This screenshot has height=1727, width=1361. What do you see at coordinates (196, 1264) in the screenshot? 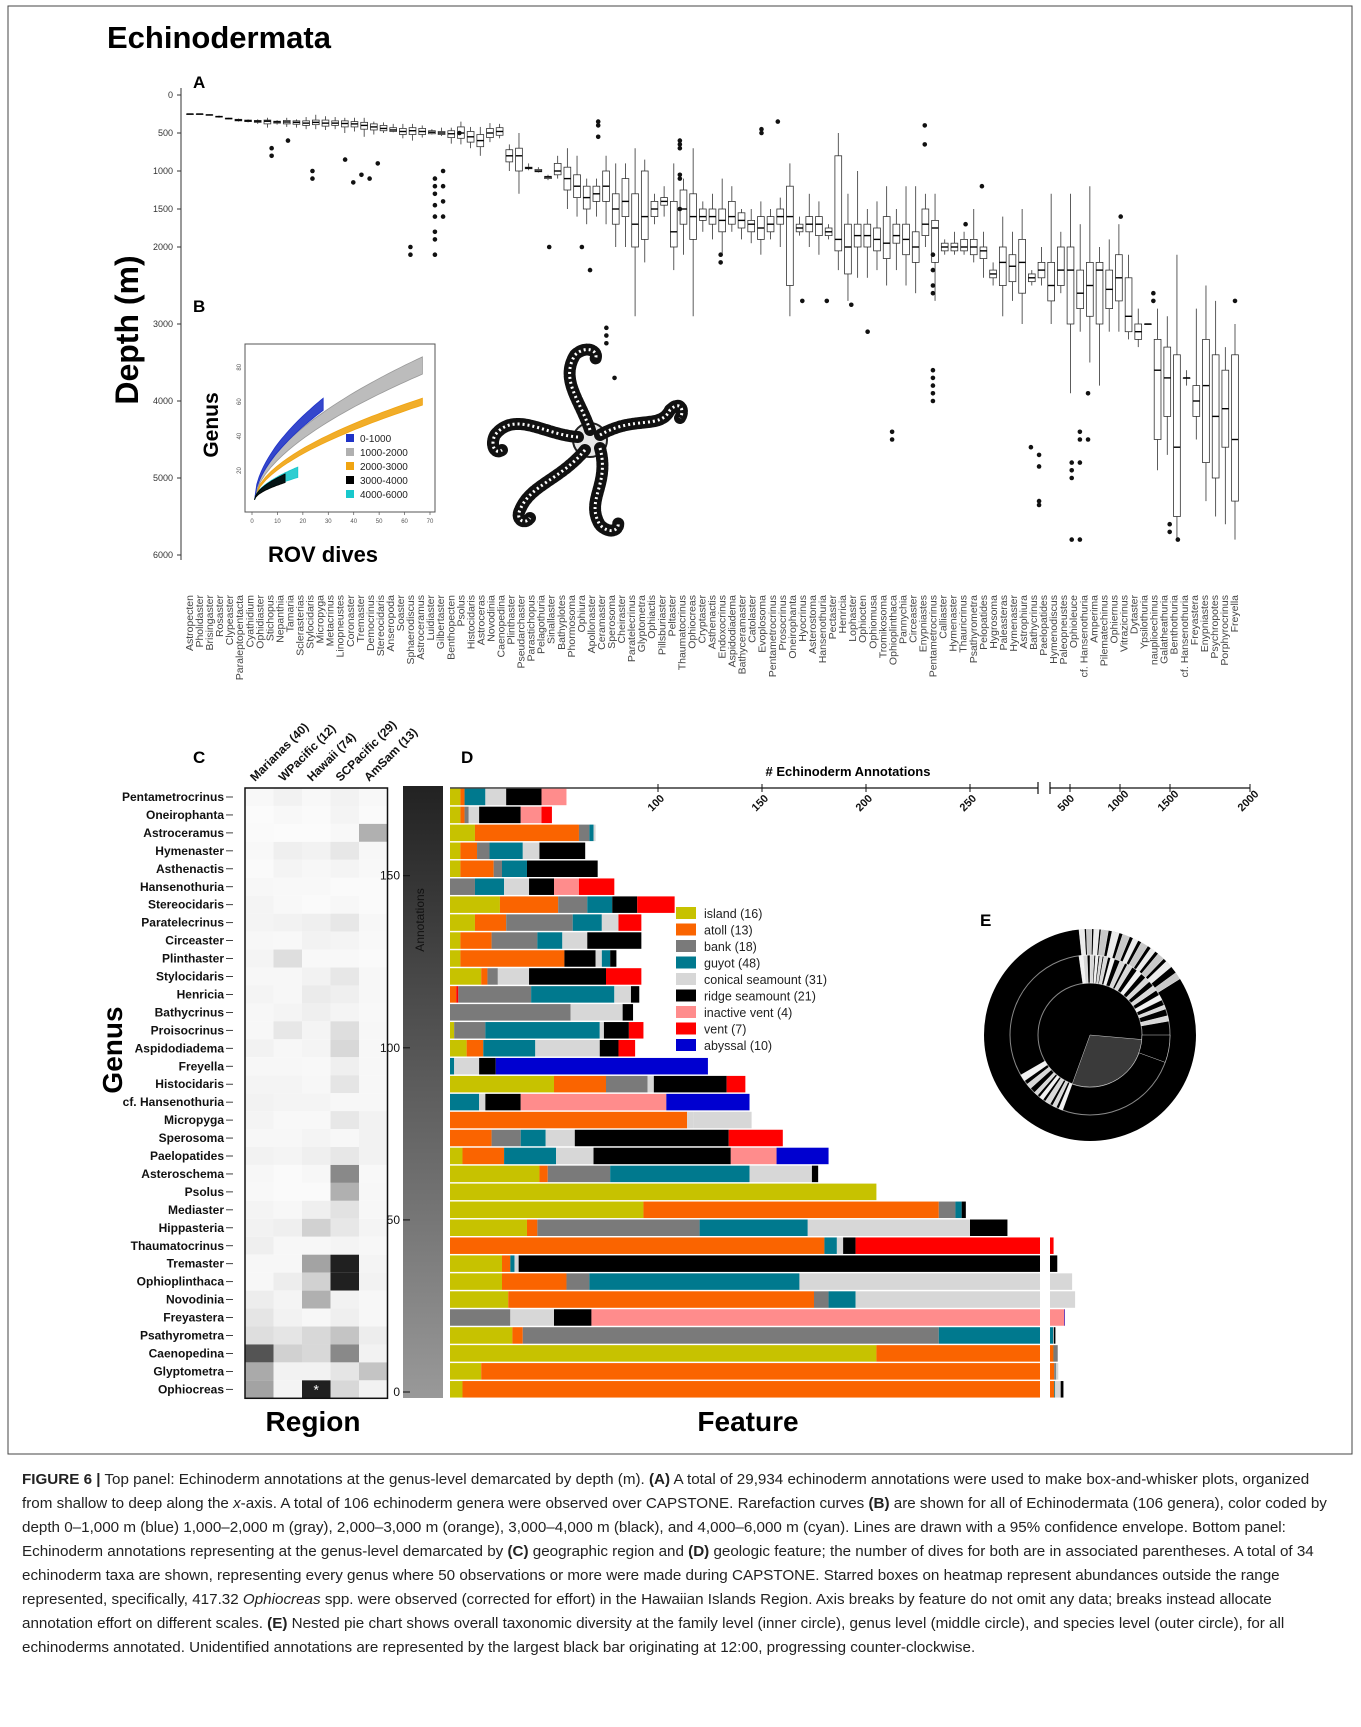
I see `heatmap-genus-label: Tremaster` at bounding box center [196, 1264].